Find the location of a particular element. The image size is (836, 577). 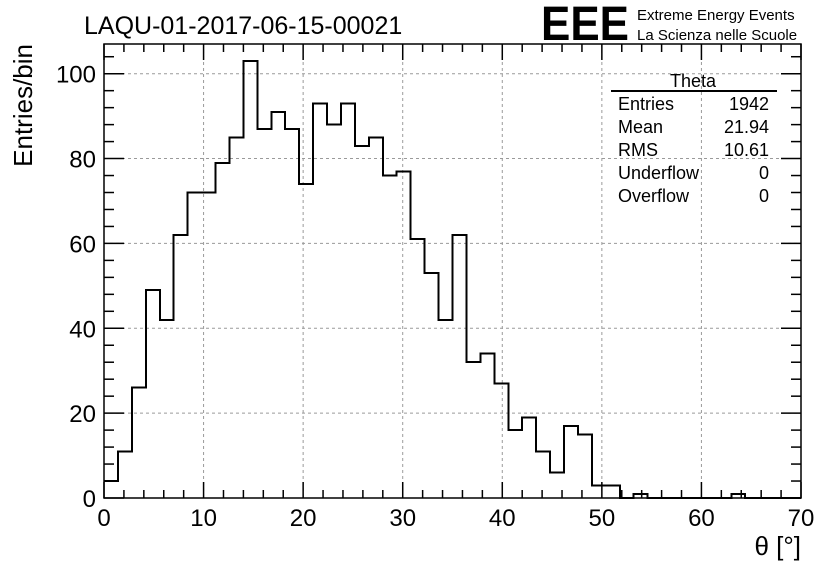

stats-row-value: 21.94 is located at coordinates (746, 127).